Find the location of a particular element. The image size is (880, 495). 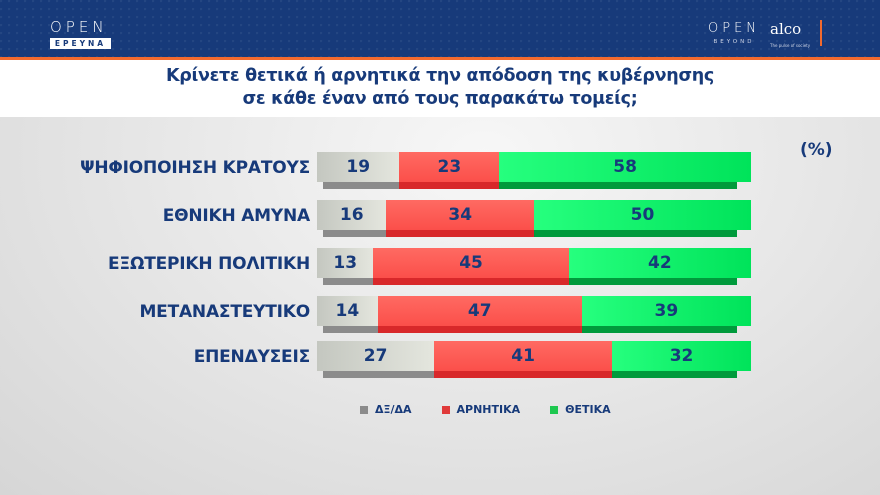

stacked-bar: 14 47 39 is located at coordinates (534, 315).